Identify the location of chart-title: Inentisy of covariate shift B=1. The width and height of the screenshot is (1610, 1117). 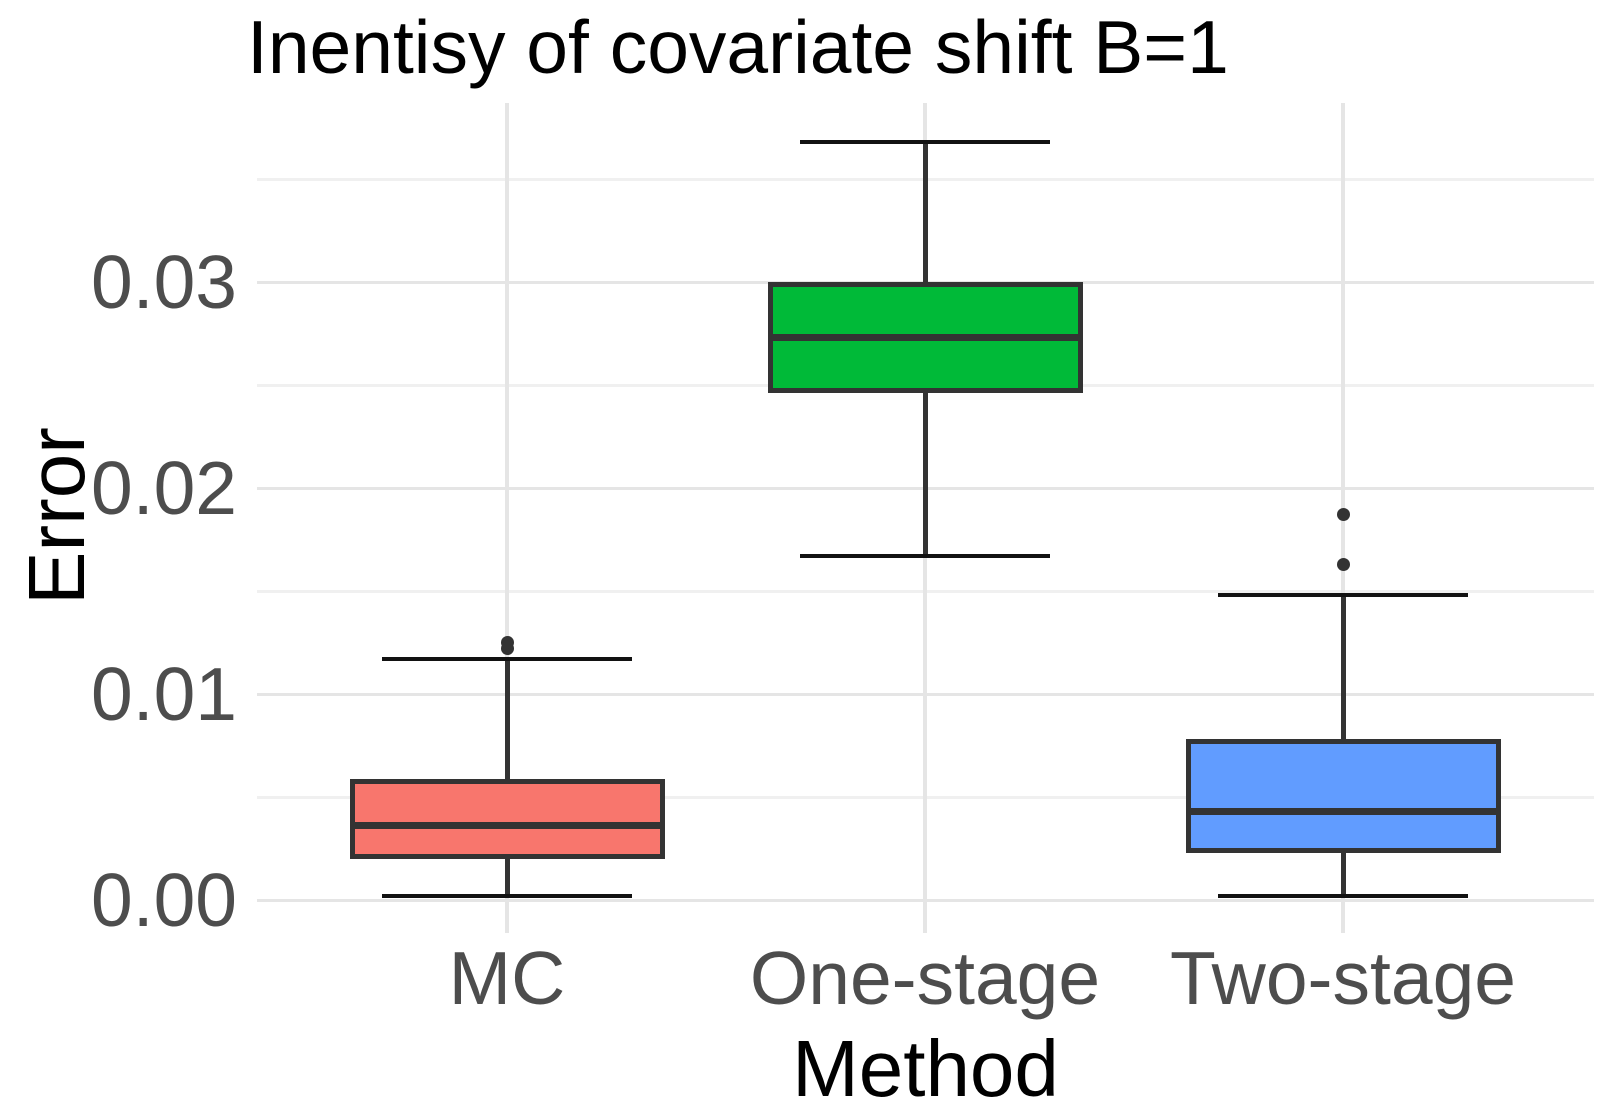
(738, 47).